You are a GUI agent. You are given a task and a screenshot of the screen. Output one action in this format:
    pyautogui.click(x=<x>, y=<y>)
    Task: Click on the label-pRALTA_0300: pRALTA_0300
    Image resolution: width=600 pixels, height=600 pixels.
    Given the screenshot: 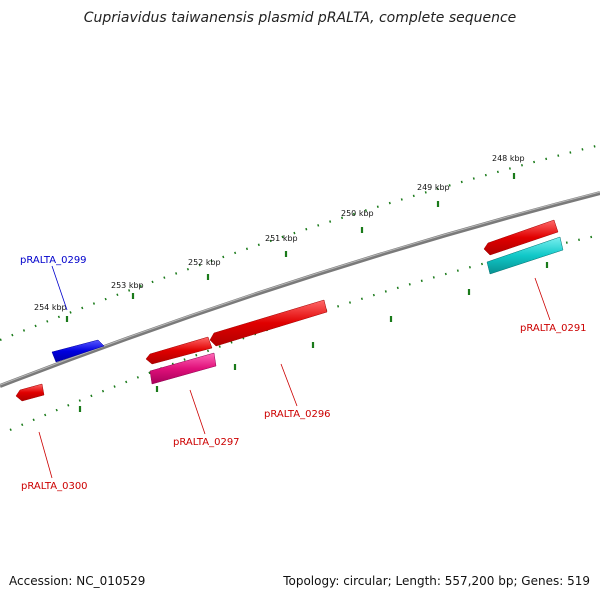 What is the action you would take?
    pyautogui.click(x=54, y=486)
    